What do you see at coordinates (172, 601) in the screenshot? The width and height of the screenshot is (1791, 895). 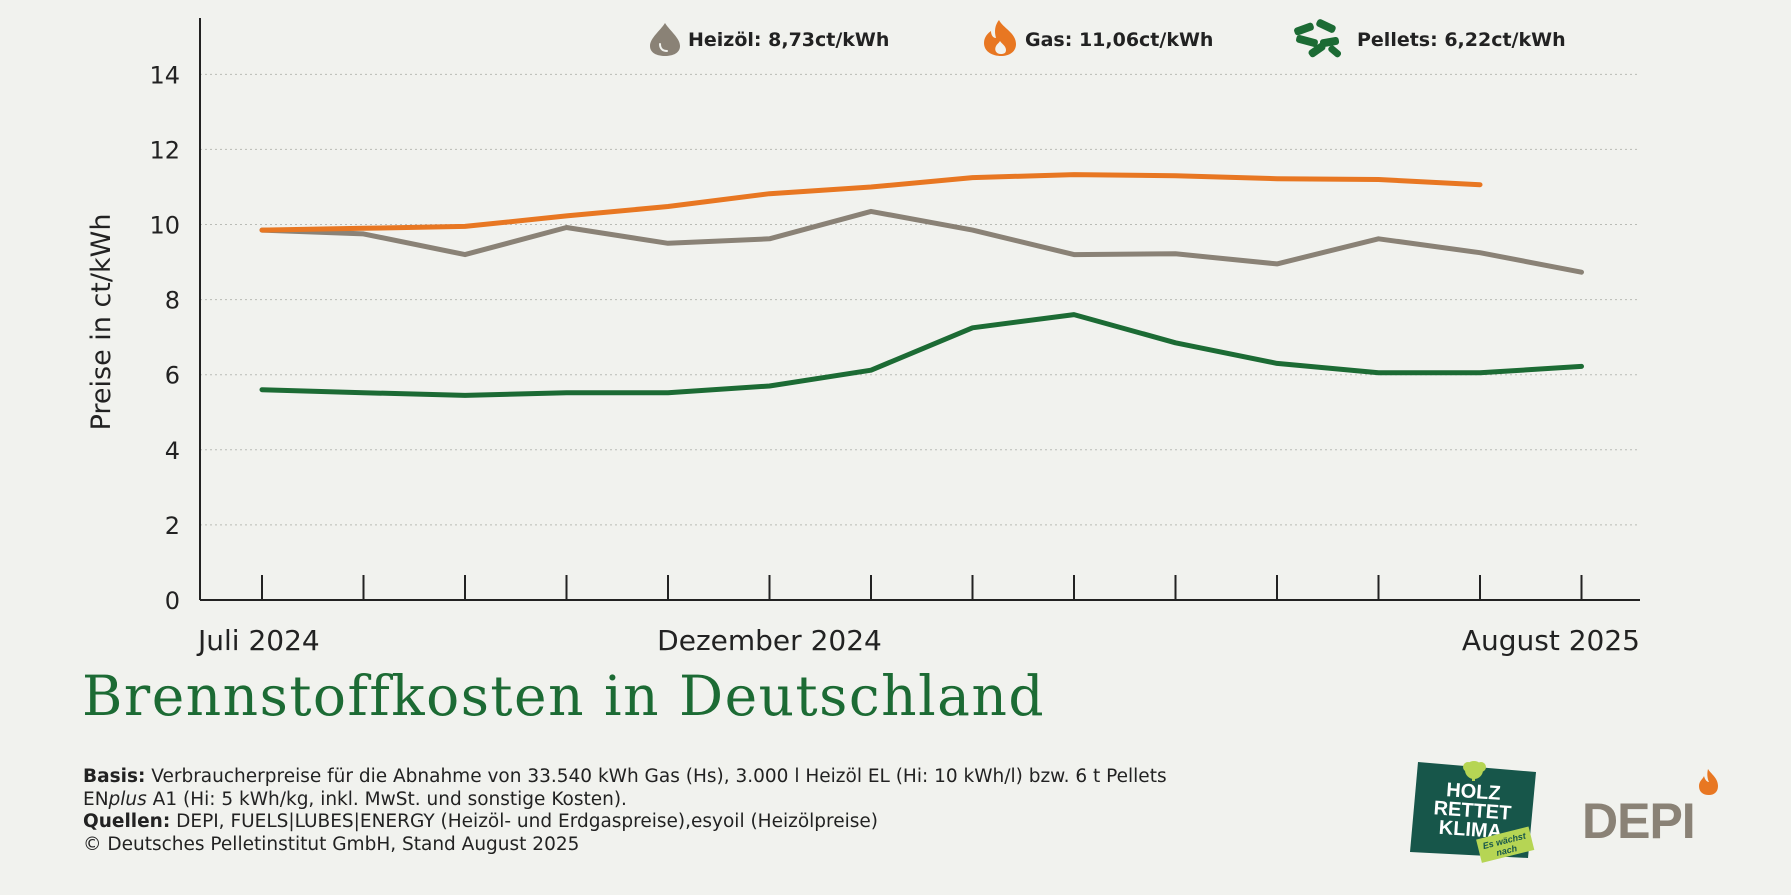 I see `y-tick-label: 0` at bounding box center [172, 601].